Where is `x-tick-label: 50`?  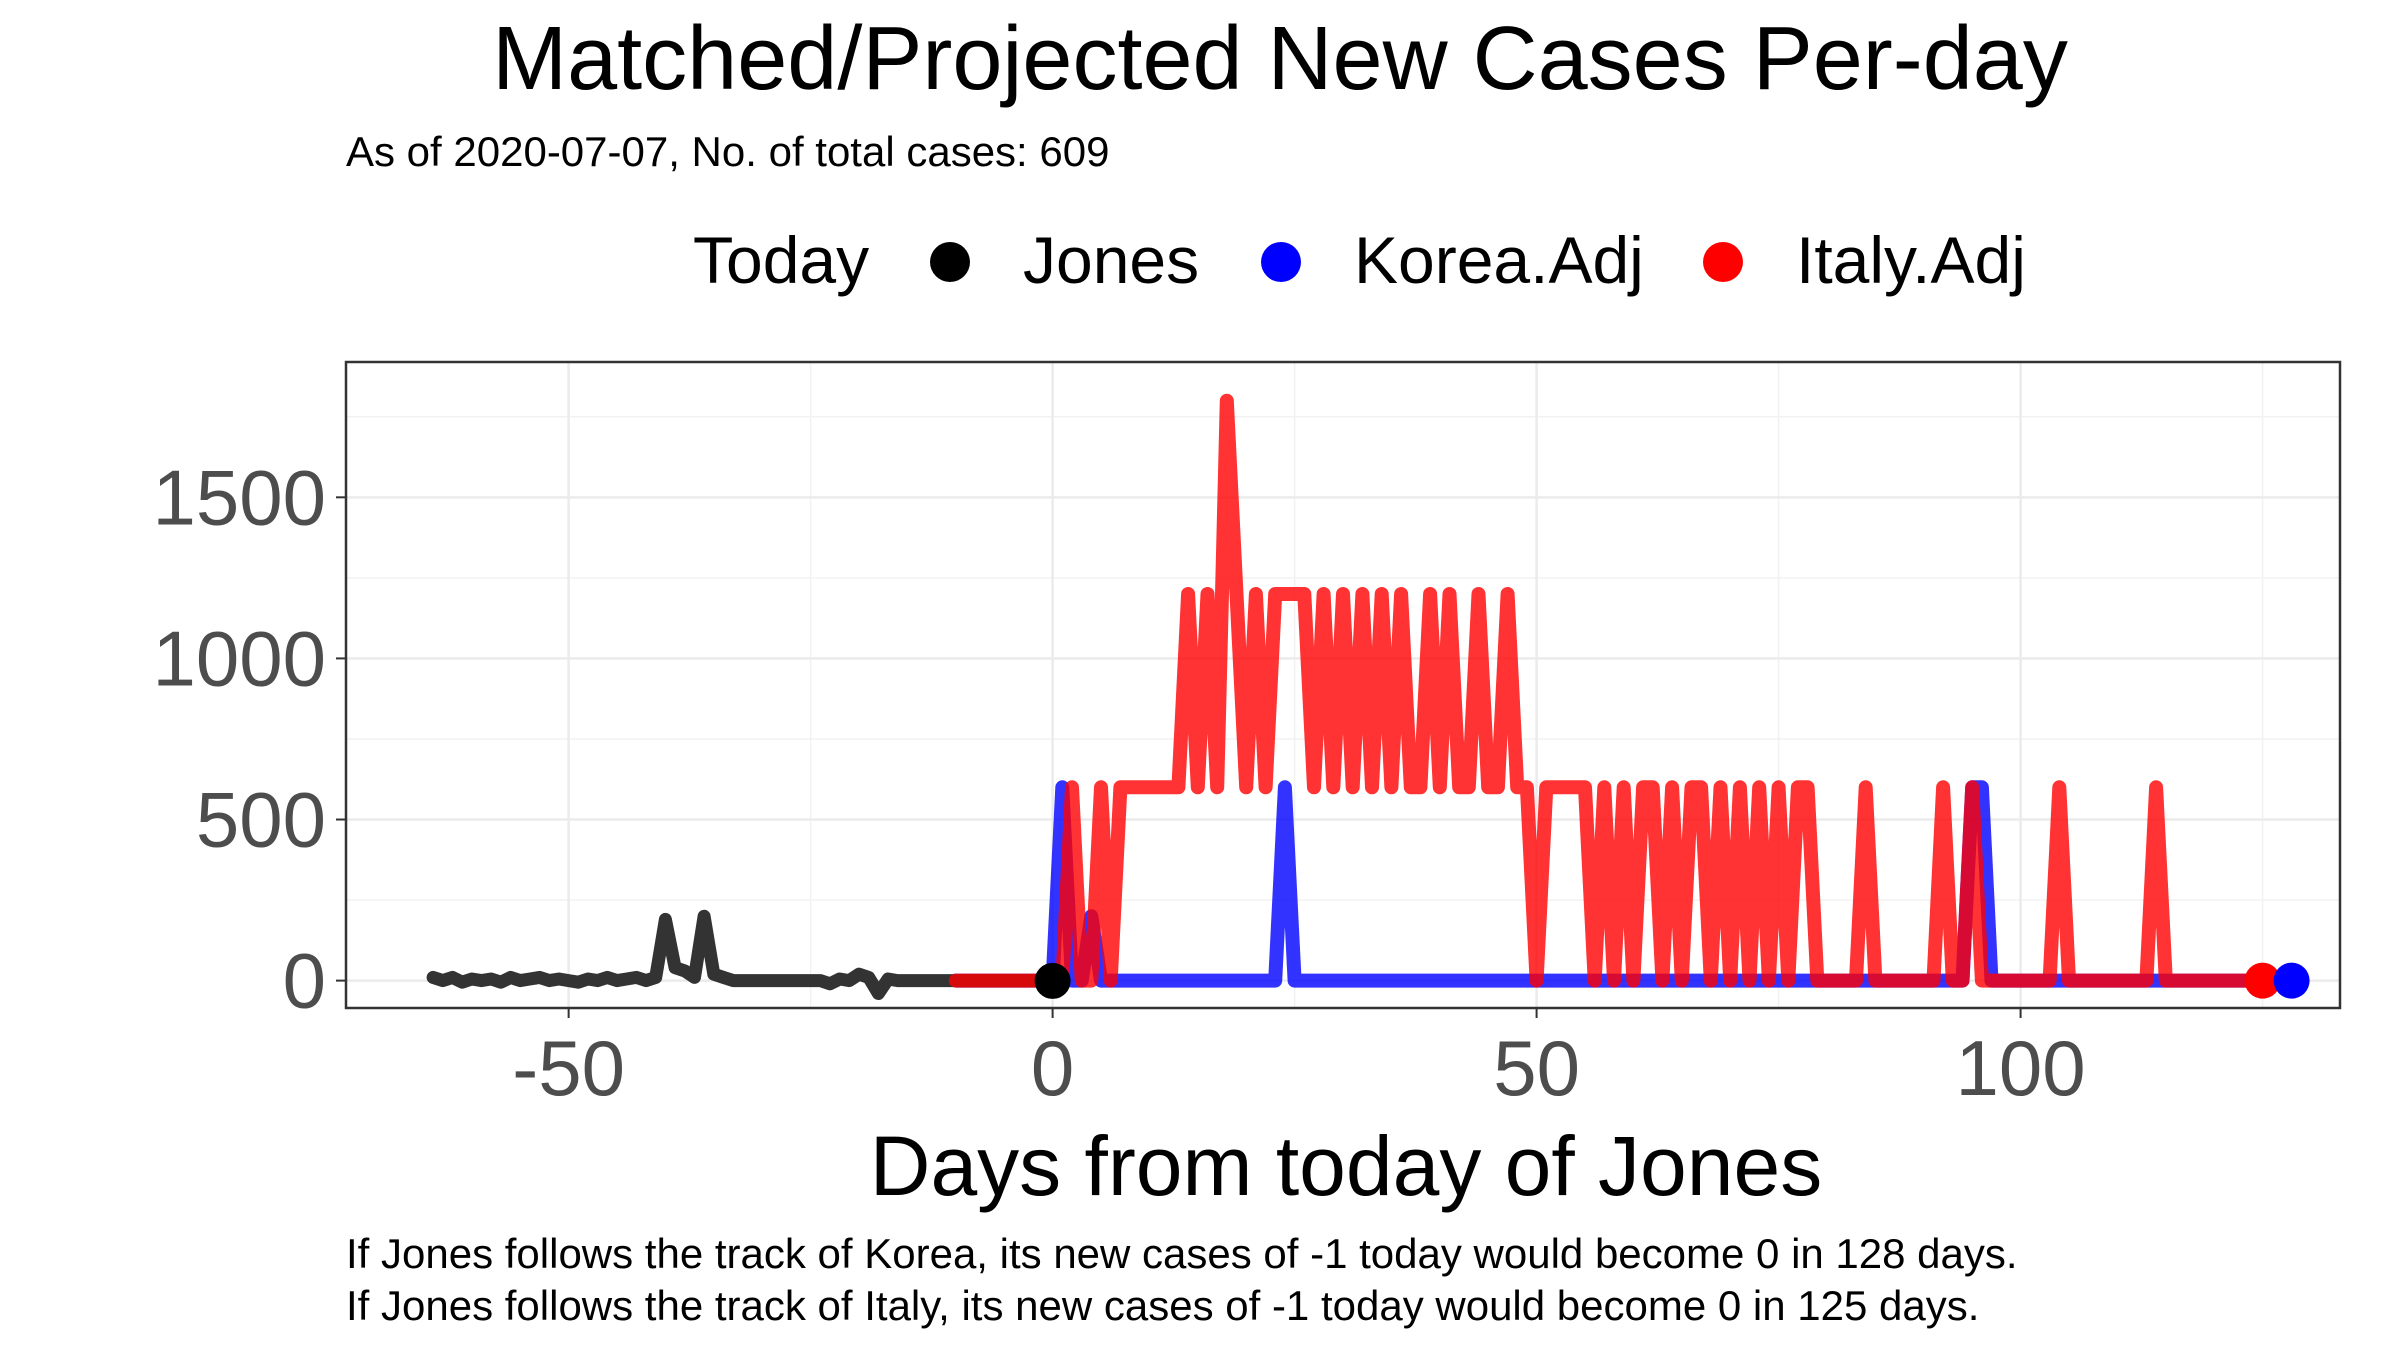
x-tick-label: 50 is located at coordinates (1536, 1068).